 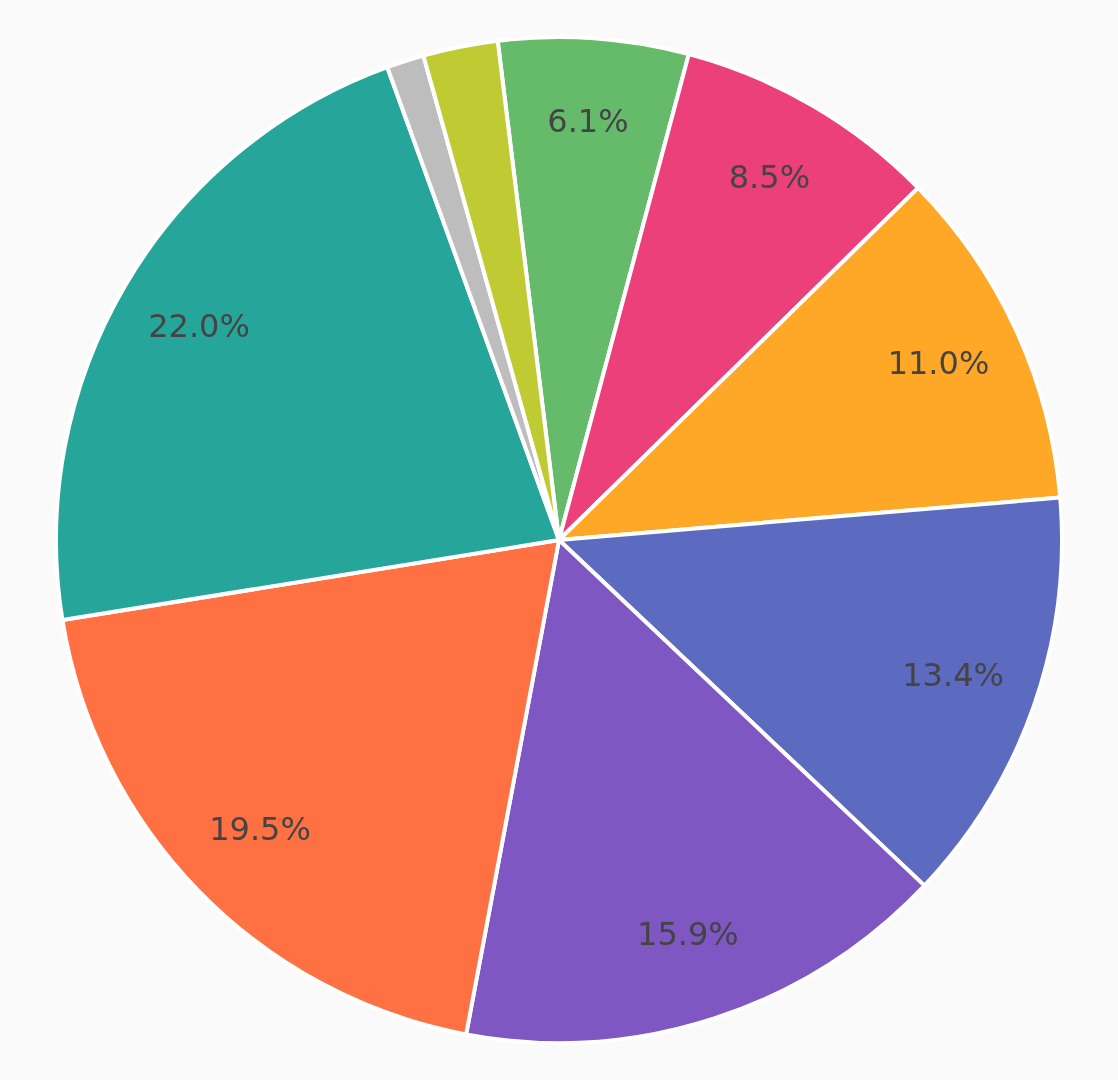 I want to click on data-label: 8.5%, so click(x=769, y=176).